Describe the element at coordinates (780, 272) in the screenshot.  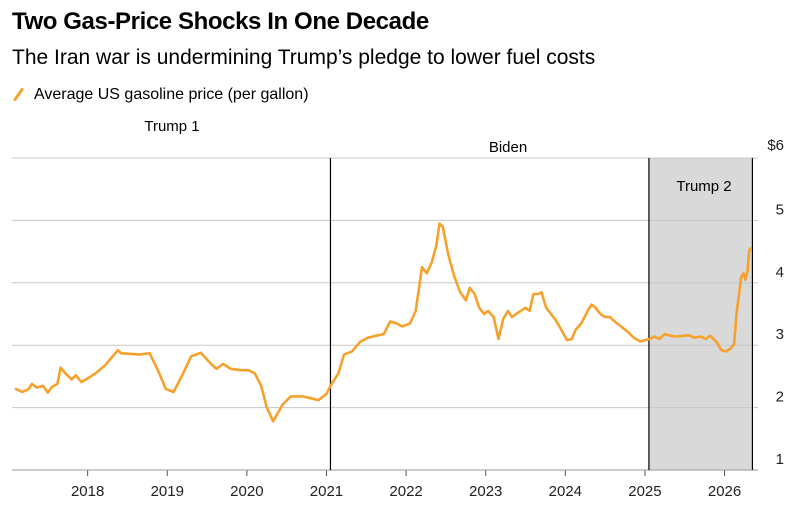
I see `y-tick-label: 4` at that location.